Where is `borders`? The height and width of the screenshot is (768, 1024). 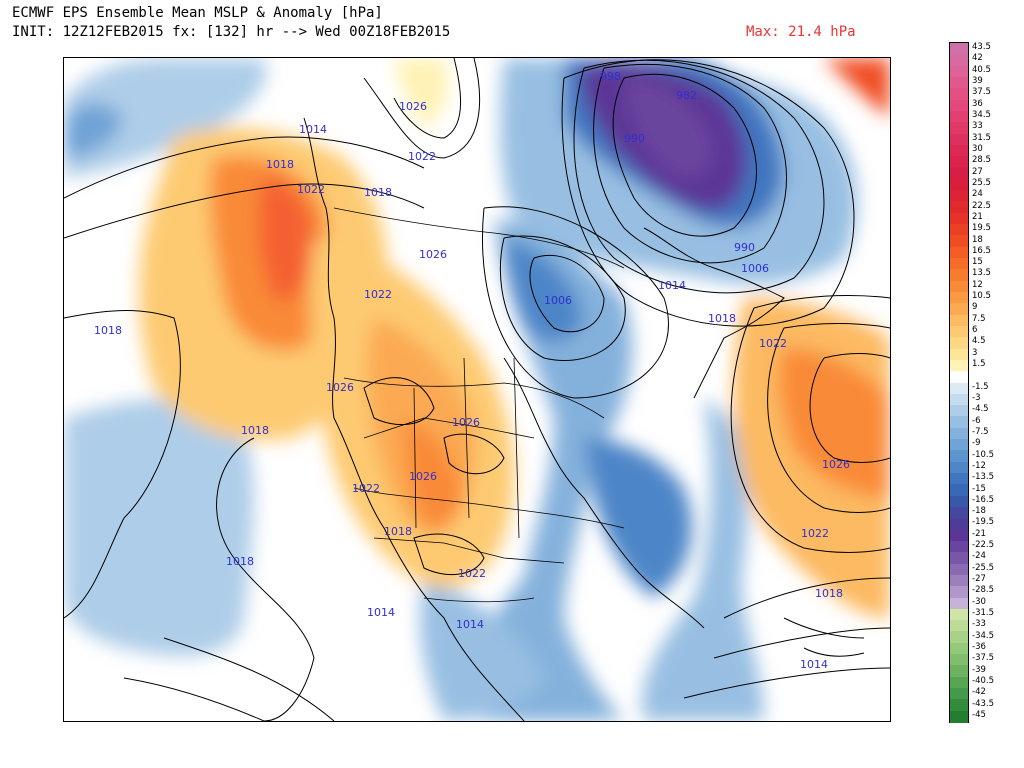 borders is located at coordinates (479, 405).